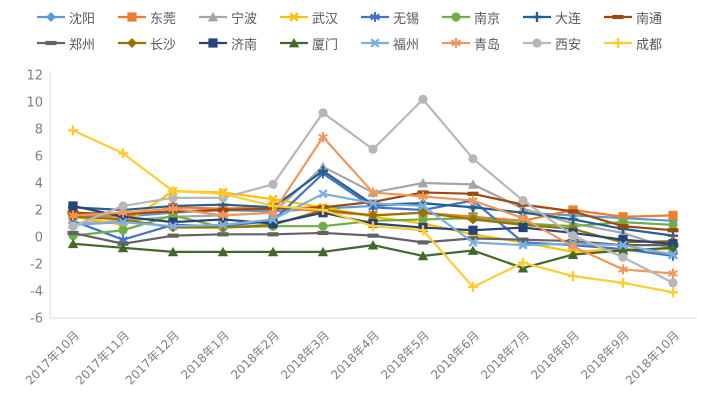 This screenshot has height=416, width=702. I want to click on legend-label-shenyang: 沈阳, so click(82, 19).